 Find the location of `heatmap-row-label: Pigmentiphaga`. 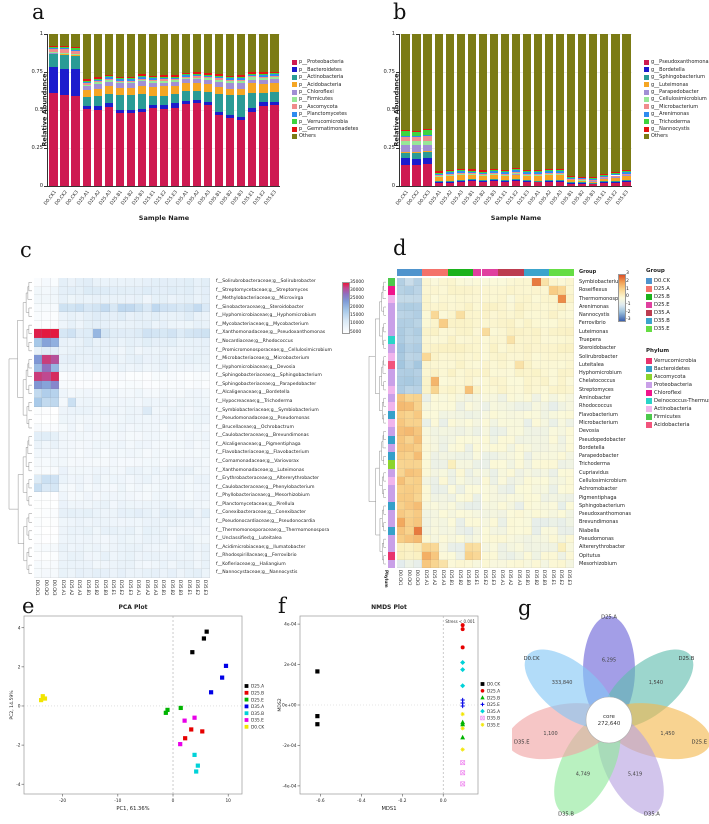

heatmap-row-label: Pigmentiphaga is located at coordinates (598, 497).